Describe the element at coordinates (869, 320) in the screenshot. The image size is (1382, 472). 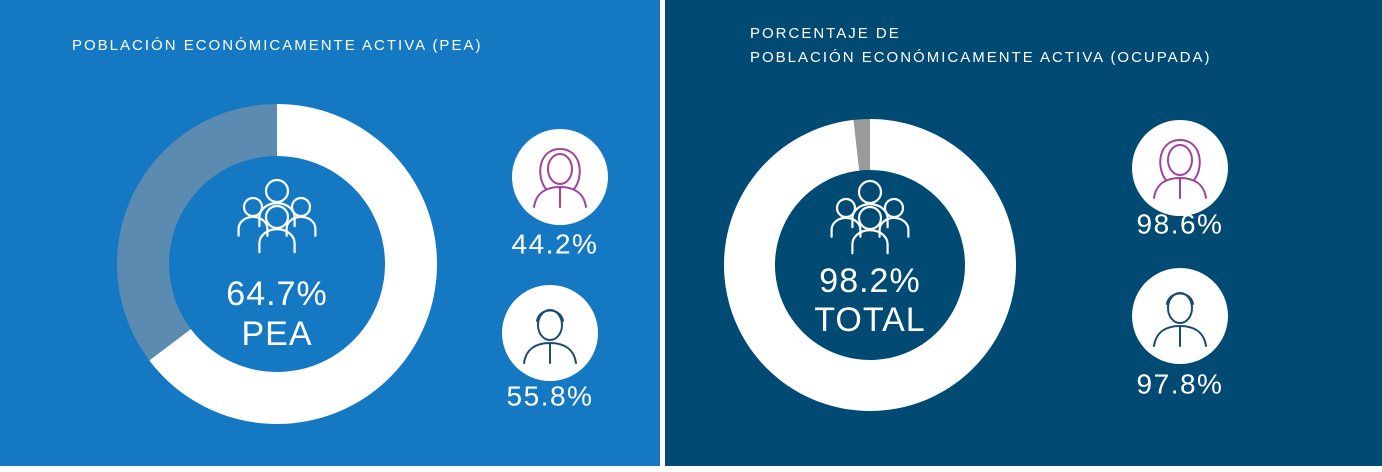
I see `center-label: TOTAL` at that location.